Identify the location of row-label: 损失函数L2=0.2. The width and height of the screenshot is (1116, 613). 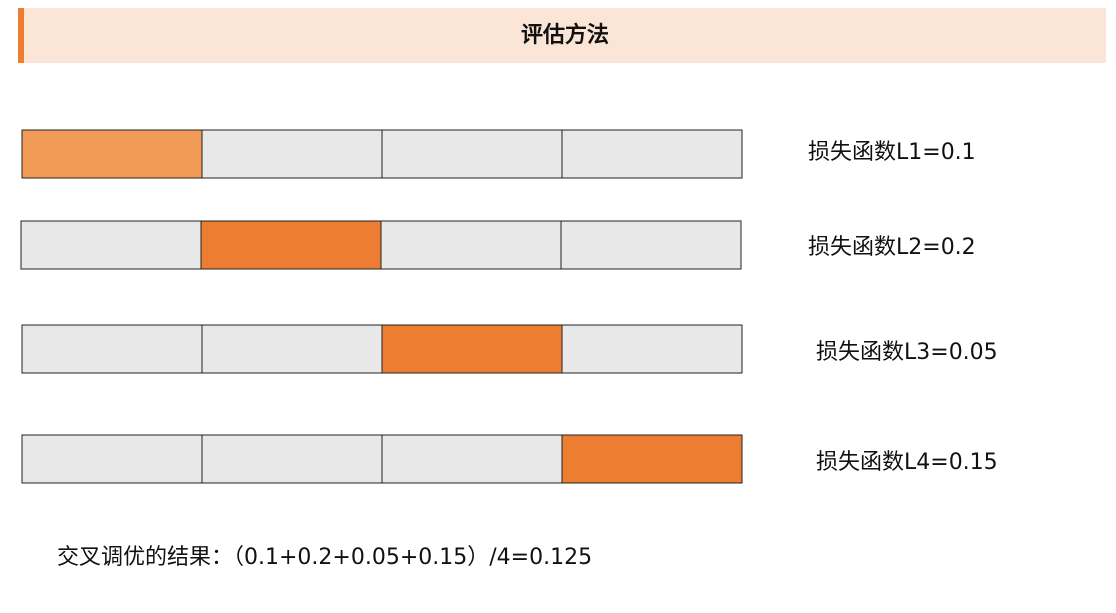
(892, 247).